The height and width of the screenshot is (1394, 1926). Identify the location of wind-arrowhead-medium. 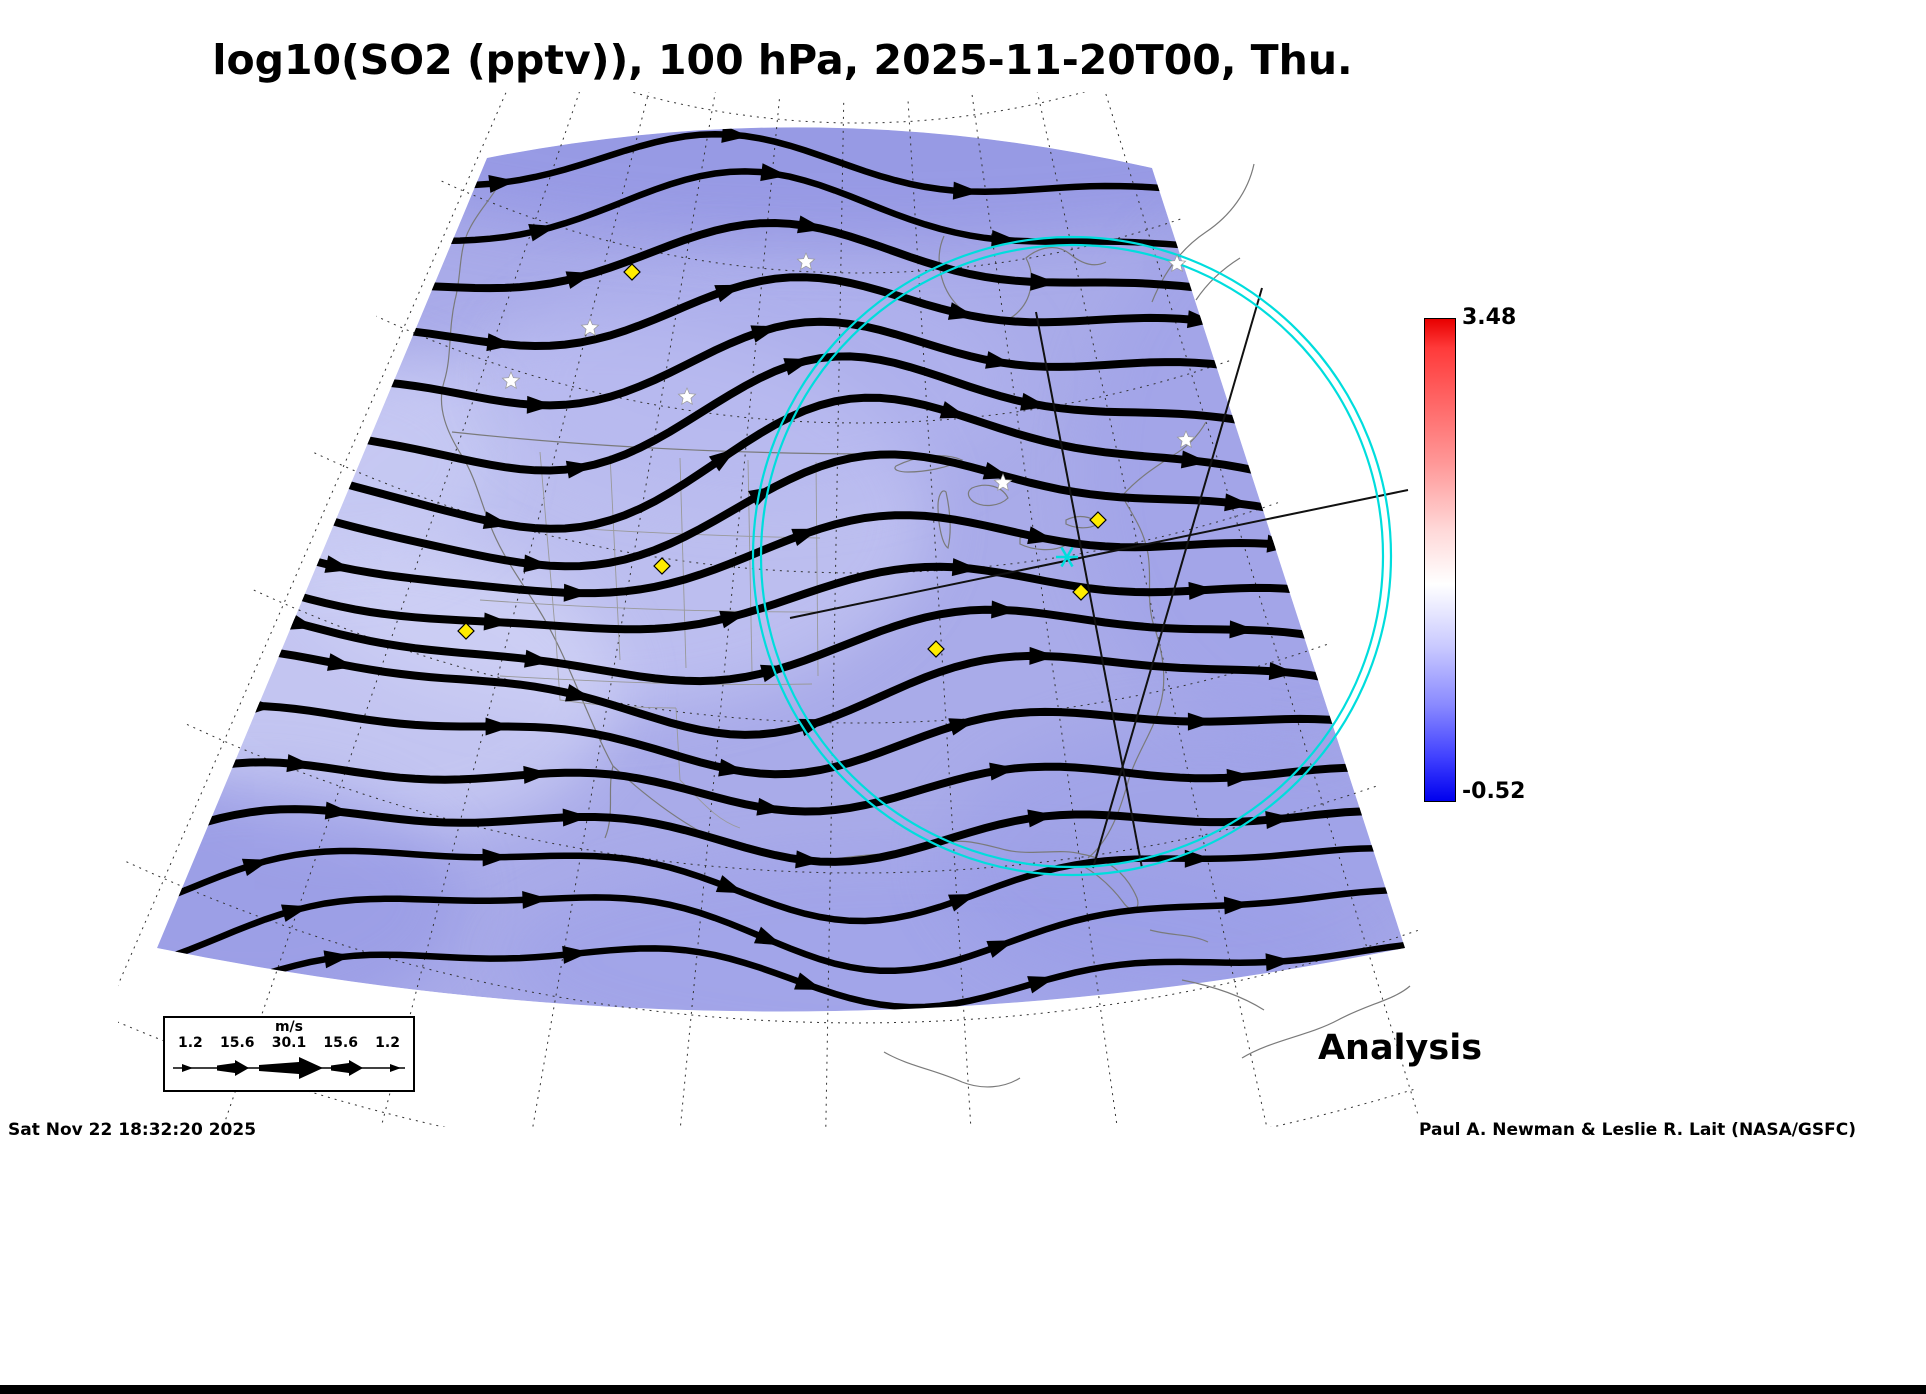
(347, 1068).